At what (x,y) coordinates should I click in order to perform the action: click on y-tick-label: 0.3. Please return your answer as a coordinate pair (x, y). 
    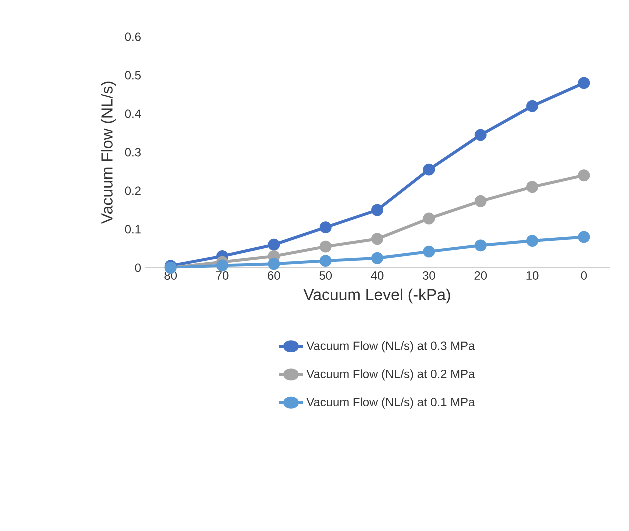
    Looking at the image, I should click on (133, 152).